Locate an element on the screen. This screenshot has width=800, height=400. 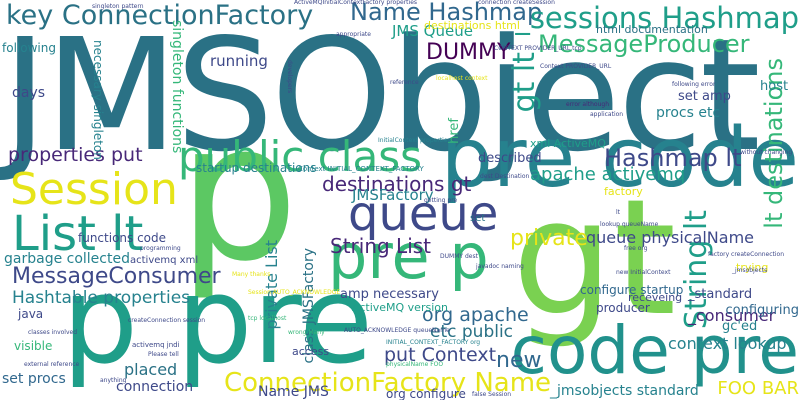
word-application: application is located at coordinates (607, 114).